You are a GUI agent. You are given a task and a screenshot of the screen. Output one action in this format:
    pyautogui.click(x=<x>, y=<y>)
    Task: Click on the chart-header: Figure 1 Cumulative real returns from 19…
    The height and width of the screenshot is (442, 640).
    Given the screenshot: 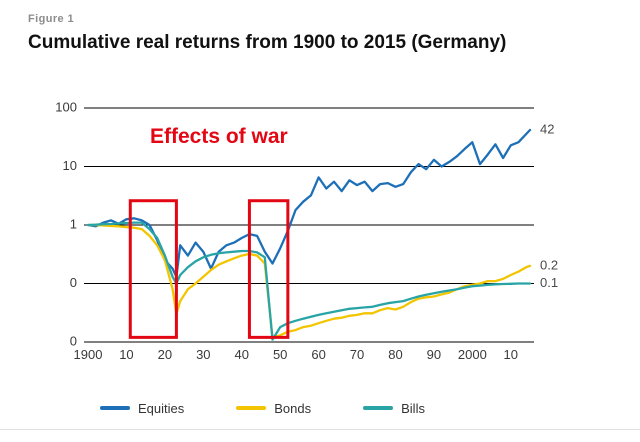 What is the action you would take?
    pyautogui.click(x=320, y=27)
    